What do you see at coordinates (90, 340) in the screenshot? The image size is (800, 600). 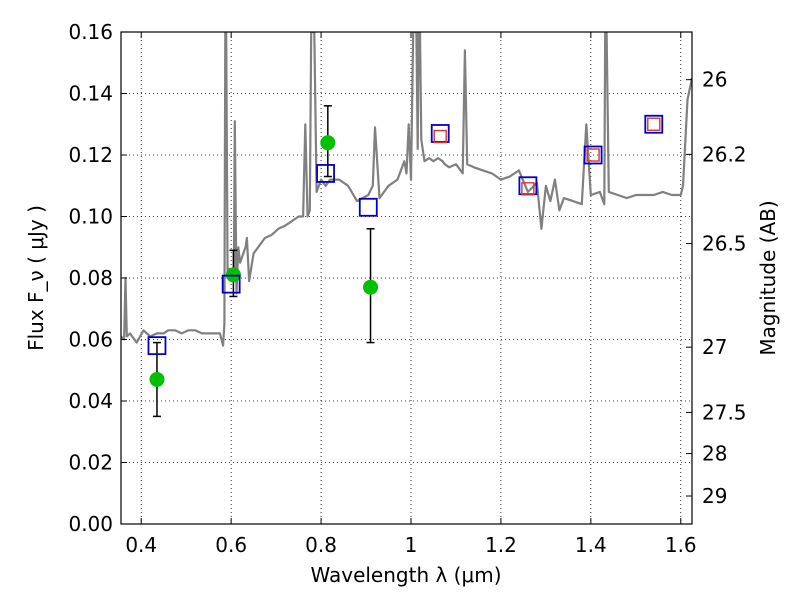 I see `y-tick-label: 0.06` at bounding box center [90, 340].